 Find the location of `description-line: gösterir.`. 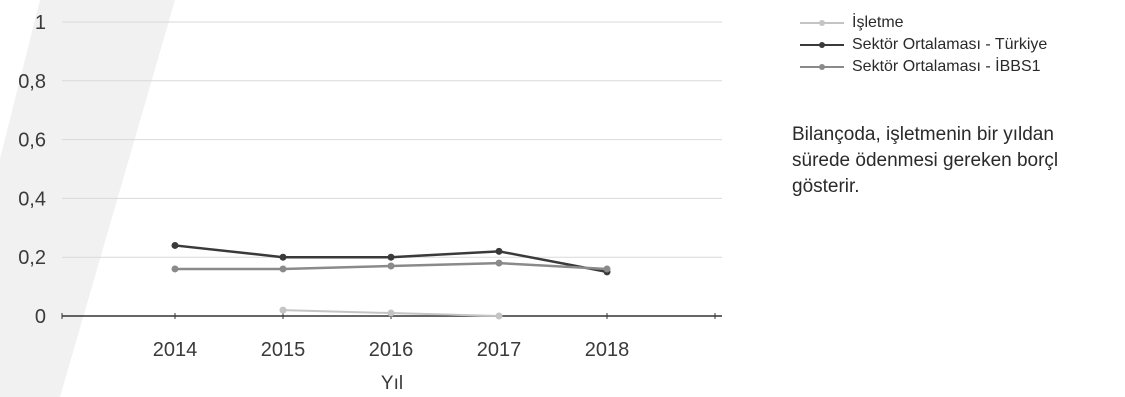

description-line: gösterir. is located at coordinates (826, 186).